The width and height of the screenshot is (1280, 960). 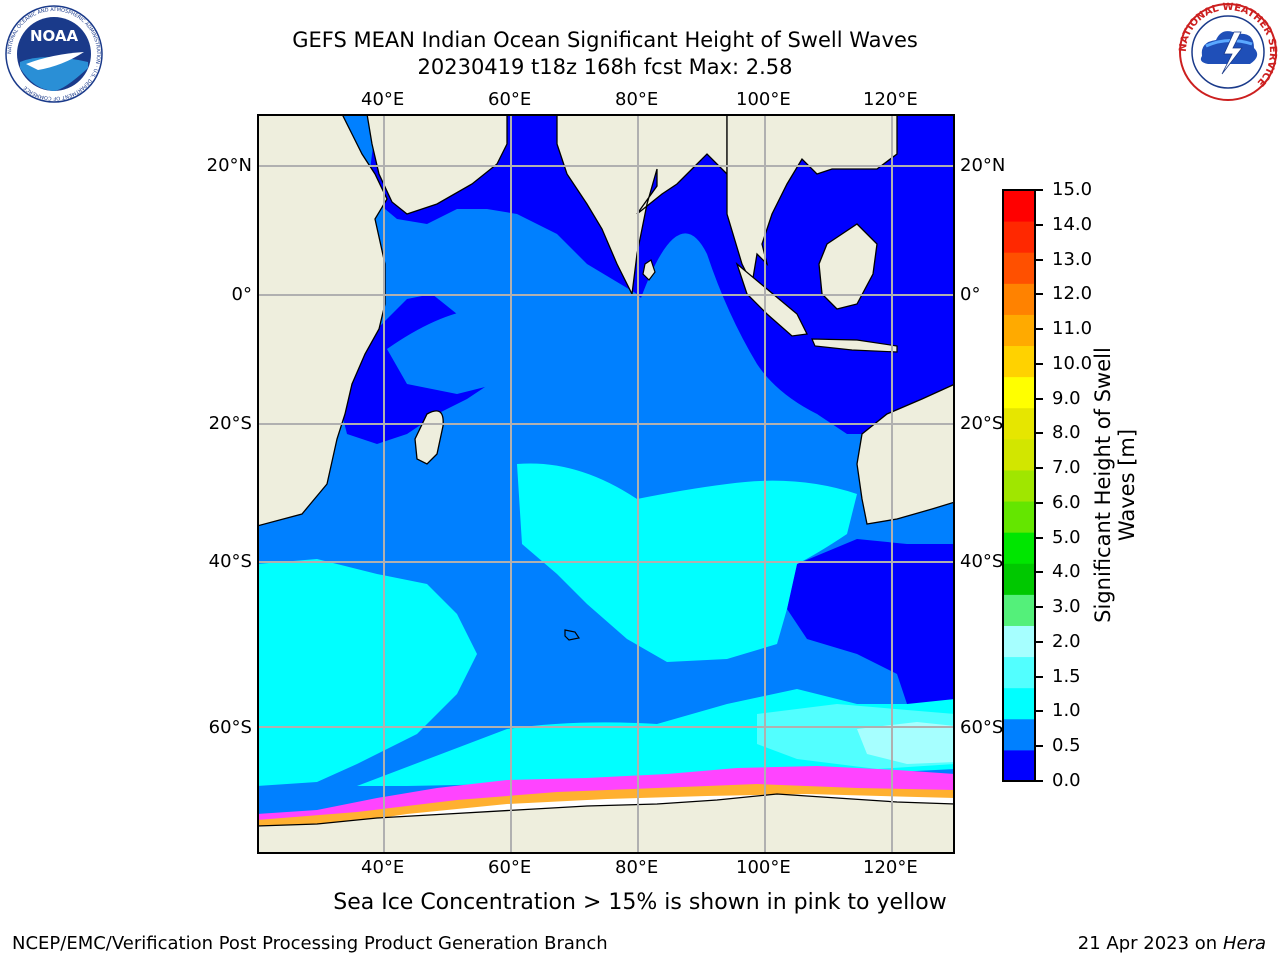 I want to click on land-antarctica, so click(x=606, y=823).